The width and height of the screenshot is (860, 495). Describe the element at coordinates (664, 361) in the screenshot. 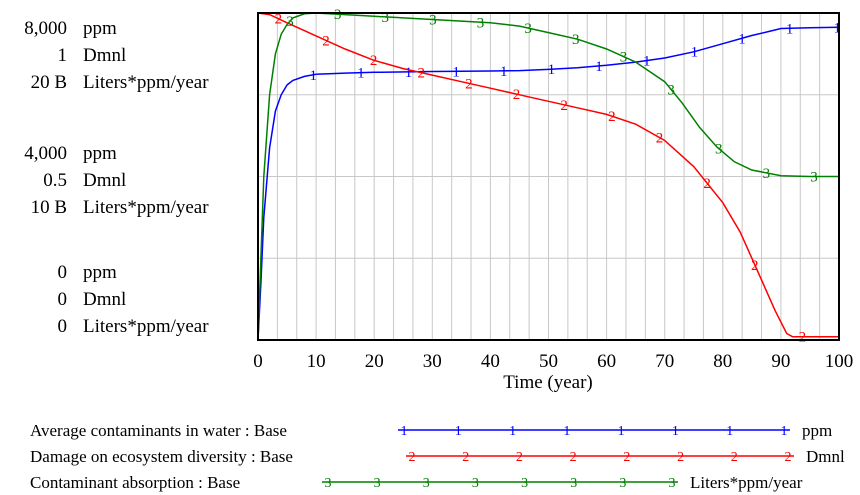

I see `x-tick-label: 70` at that location.